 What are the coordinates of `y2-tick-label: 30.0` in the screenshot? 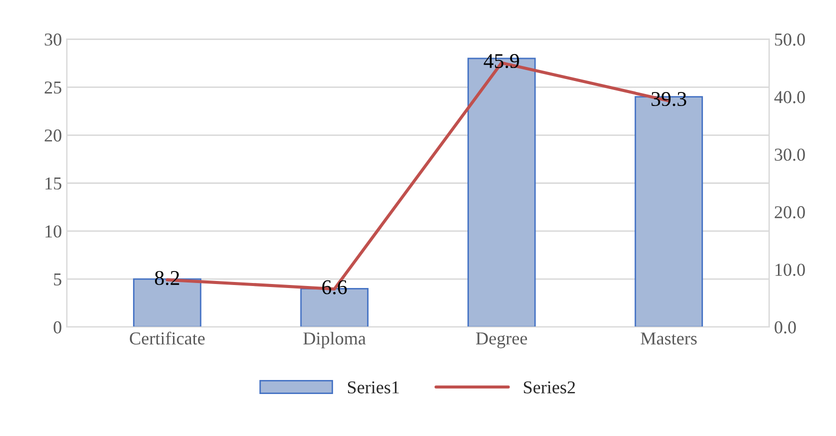 It's located at (789, 154).